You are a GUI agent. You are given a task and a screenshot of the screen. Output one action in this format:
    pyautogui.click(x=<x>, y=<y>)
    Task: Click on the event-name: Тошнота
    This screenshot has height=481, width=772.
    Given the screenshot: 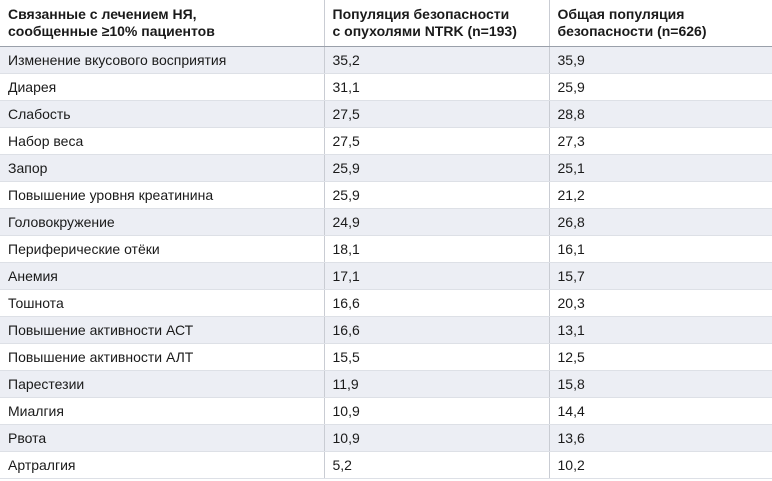 What is the action you would take?
    pyautogui.click(x=162, y=303)
    